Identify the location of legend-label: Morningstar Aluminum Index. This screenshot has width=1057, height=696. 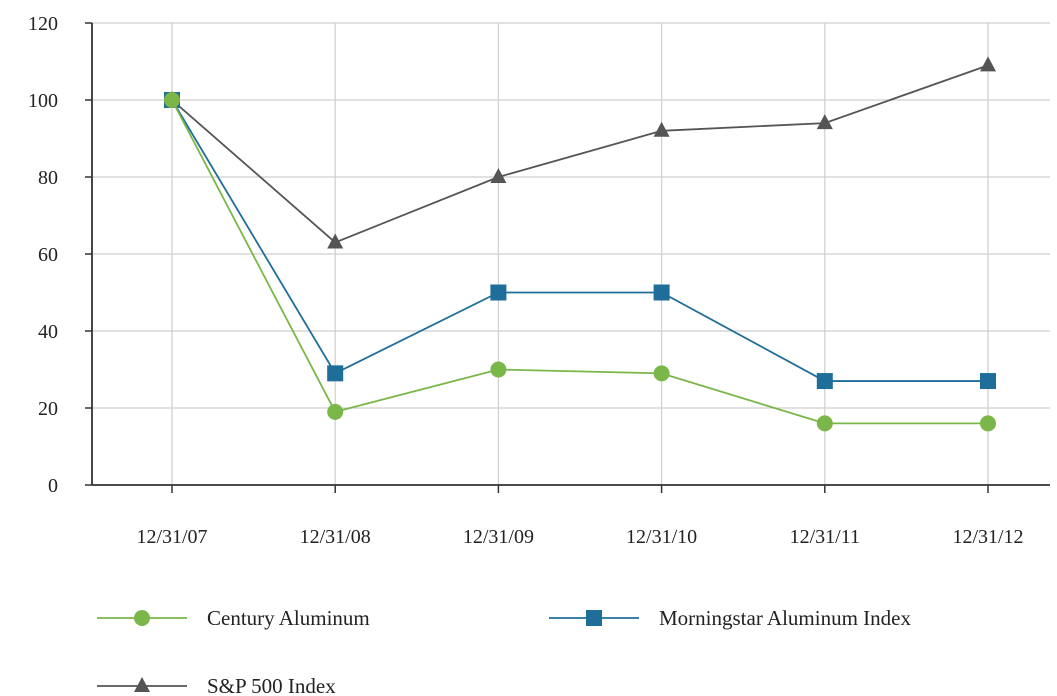
(785, 618).